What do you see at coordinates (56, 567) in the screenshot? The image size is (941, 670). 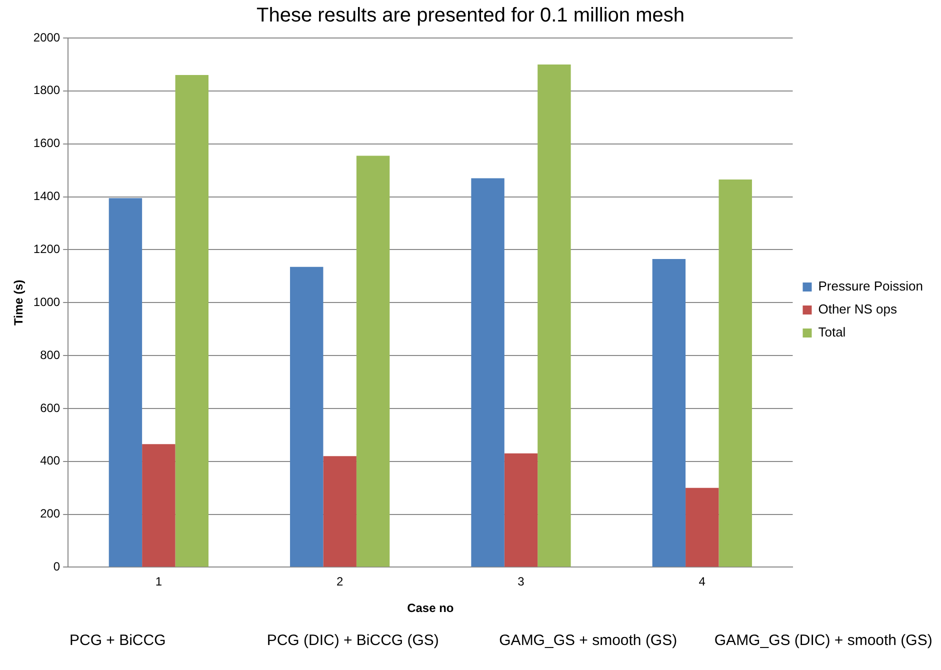 I see `y-tick-label: 0` at bounding box center [56, 567].